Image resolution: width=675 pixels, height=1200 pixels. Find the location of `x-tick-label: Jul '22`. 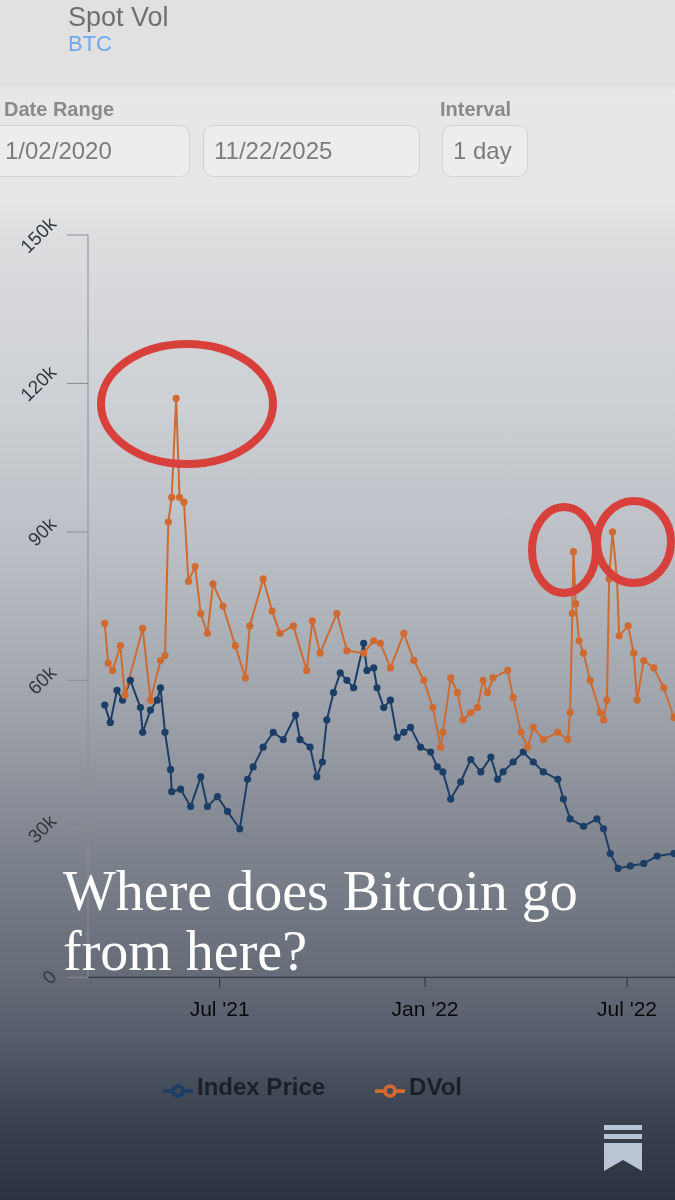

x-tick-label: Jul '22 is located at coordinates (627, 1009).